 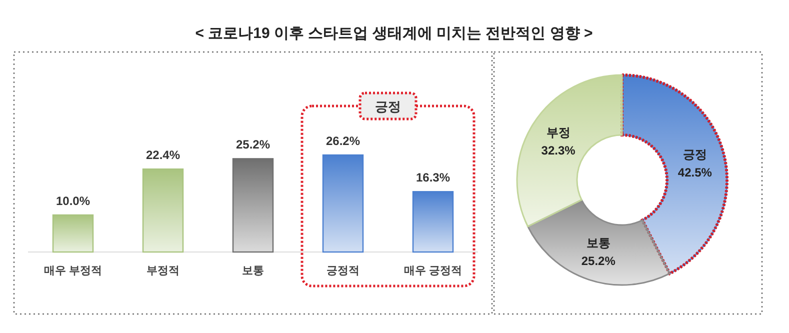 What do you see at coordinates (343, 271) in the screenshot?
I see `x-tick-label: 긍정적` at bounding box center [343, 271].